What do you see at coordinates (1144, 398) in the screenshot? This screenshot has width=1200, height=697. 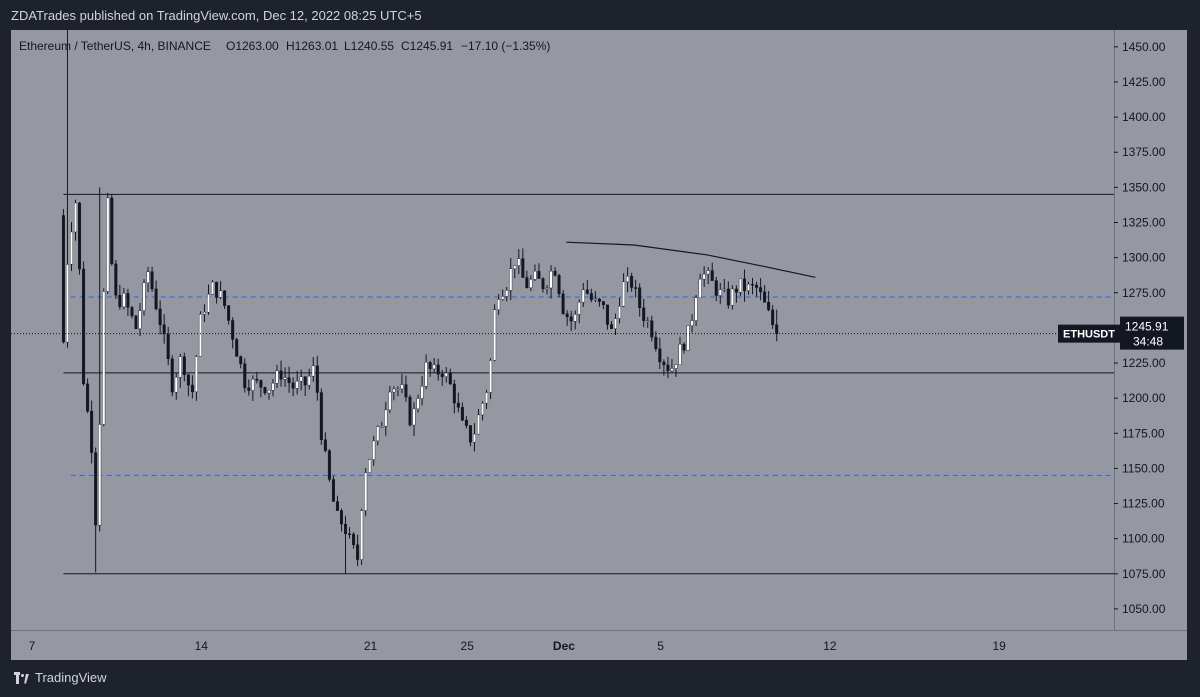 I see `y-tick-label: 1200.00` at bounding box center [1144, 398].